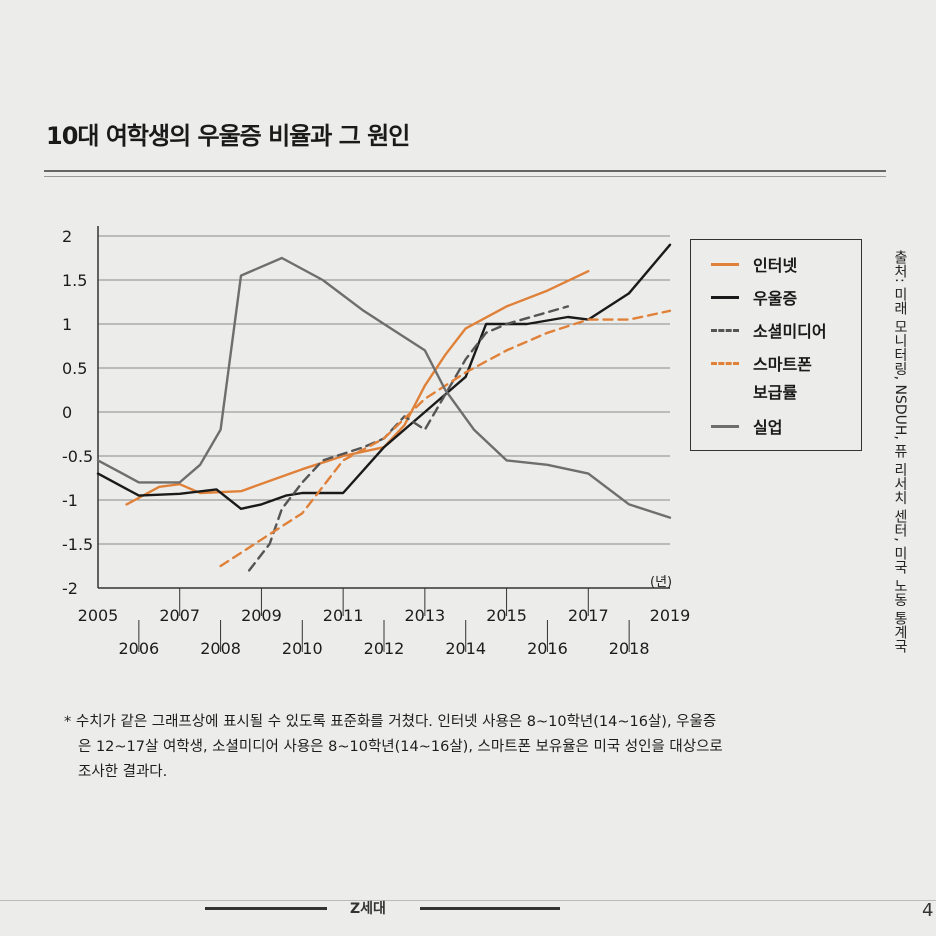  What do you see at coordinates (746, 426) in the screenshot?
I see `legend-item-unemployment: 실업` at bounding box center [746, 426].